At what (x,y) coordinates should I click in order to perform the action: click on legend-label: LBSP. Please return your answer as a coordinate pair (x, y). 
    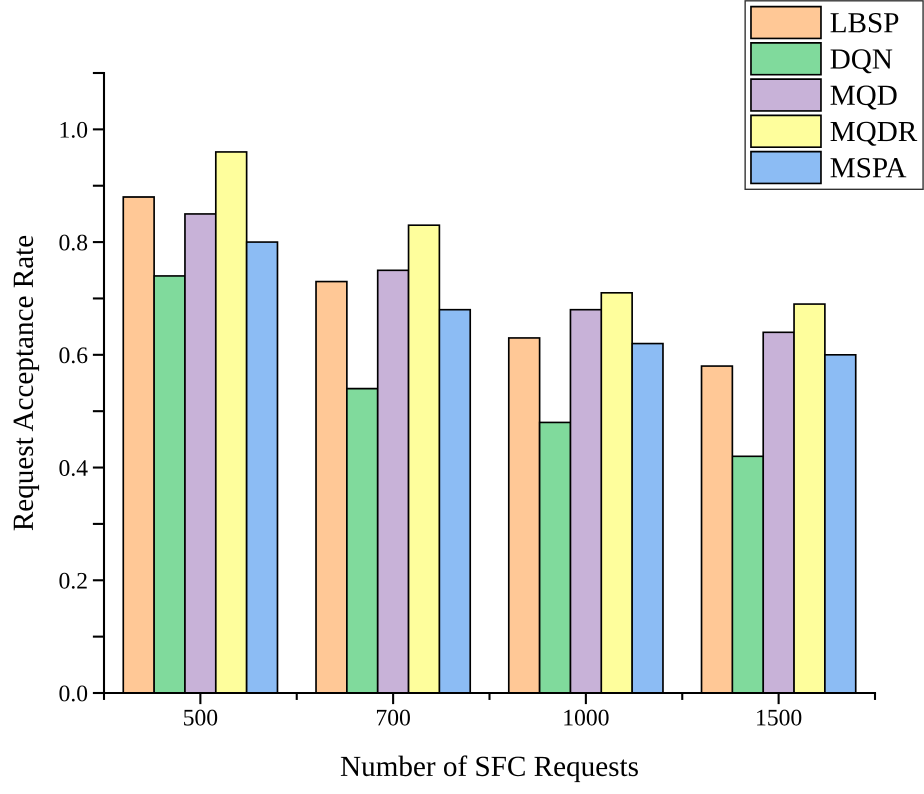
    Looking at the image, I should click on (864, 22).